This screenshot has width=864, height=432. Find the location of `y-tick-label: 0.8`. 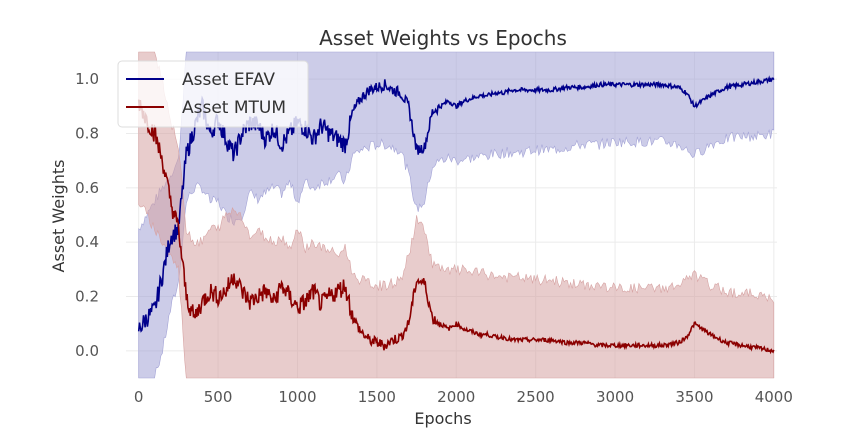

y-tick-label: 0.8 is located at coordinates (87, 134).